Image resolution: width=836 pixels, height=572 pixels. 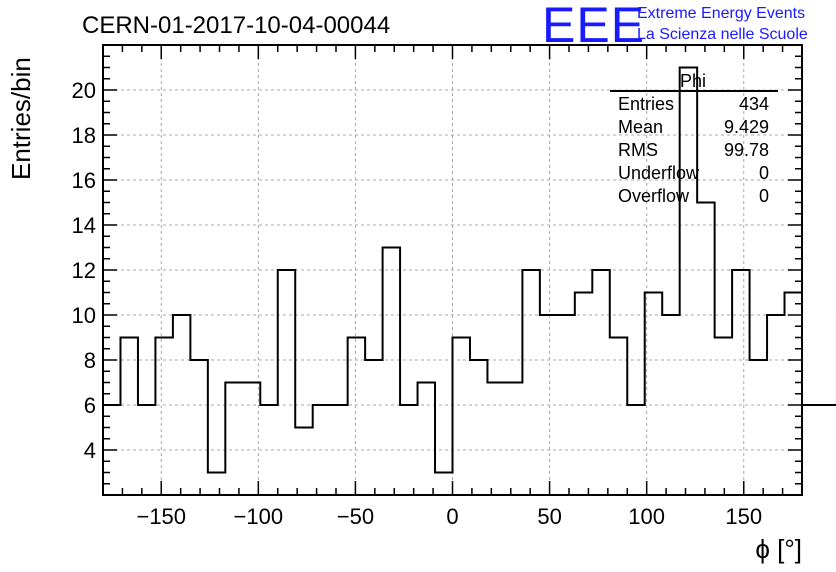 What do you see at coordinates (693, 81) in the screenshot?
I see `stats-box-name: Phi` at bounding box center [693, 81].